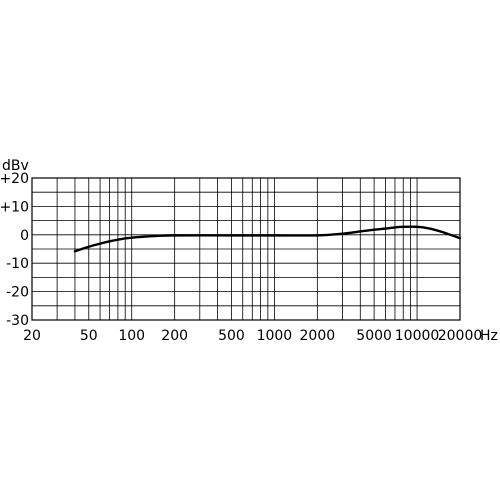 Image resolution: width=500 pixels, height=500 pixels. What do you see at coordinates (489, 336) in the screenshot?
I see `x-axis-unit: Hz` at bounding box center [489, 336].